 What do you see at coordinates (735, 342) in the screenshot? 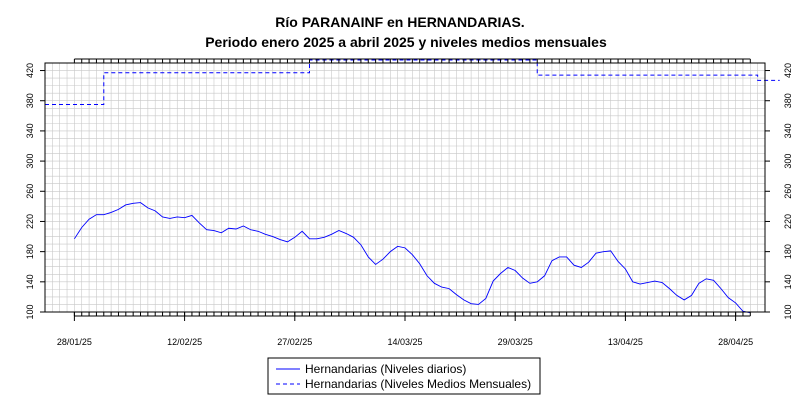
I see `x-tick-label: 28/04/25` at bounding box center [735, 342].